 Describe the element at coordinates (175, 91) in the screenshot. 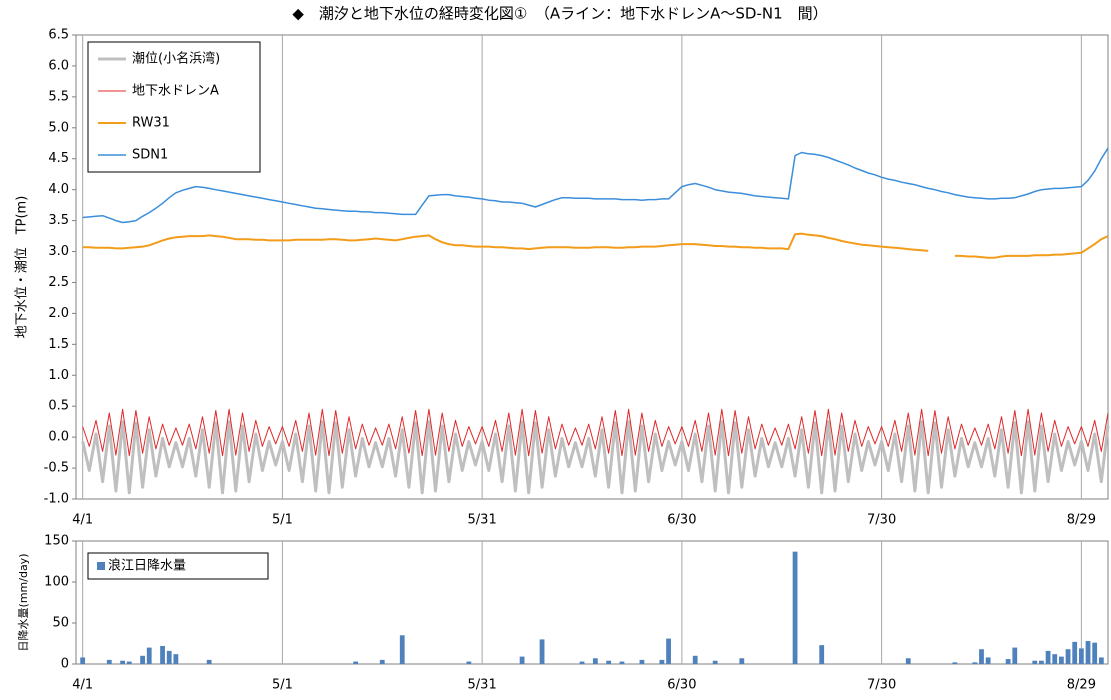

I see `legend-label: 地下水ドレンA` at that location.